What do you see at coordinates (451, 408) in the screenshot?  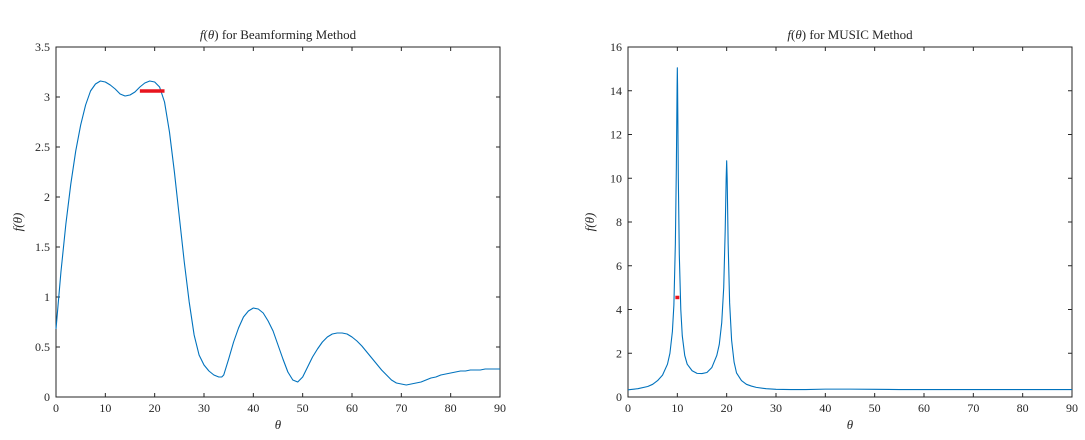 I see `beamforming-x-tick-label: 80` at bounding box center [451, 408].